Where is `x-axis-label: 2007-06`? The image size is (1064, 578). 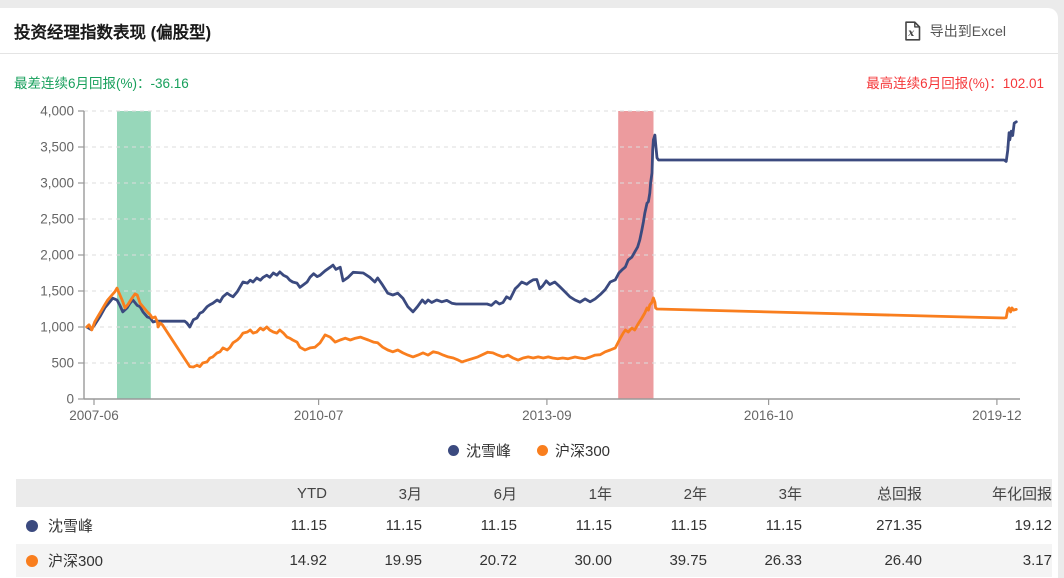
x-axis-label: 2007-06 is located at coordinates (94, 415).